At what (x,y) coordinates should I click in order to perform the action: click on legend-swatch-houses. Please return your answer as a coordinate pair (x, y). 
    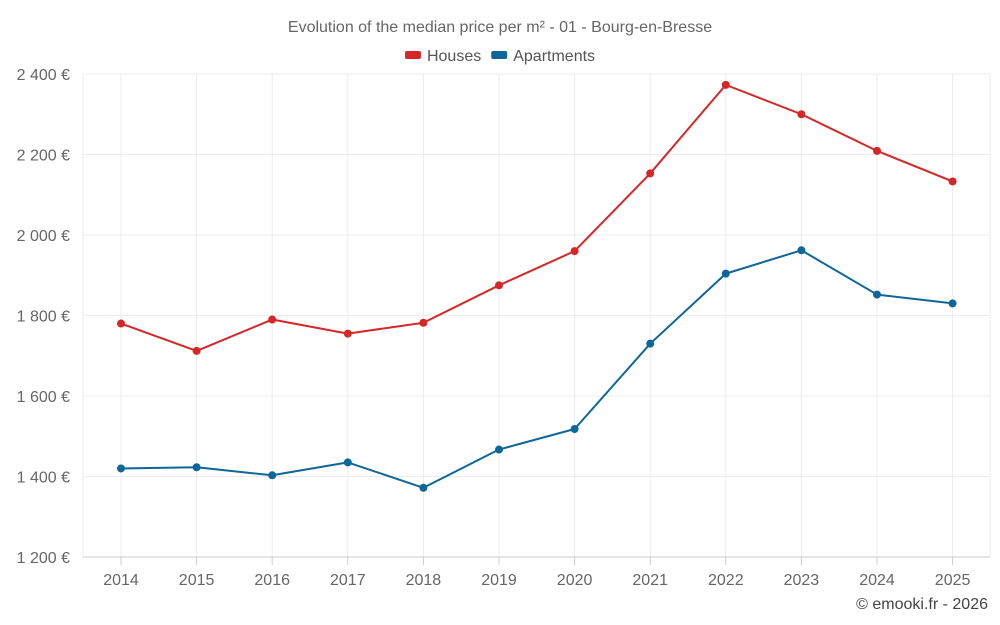
    Looking at the image, I should click on (412, 55).